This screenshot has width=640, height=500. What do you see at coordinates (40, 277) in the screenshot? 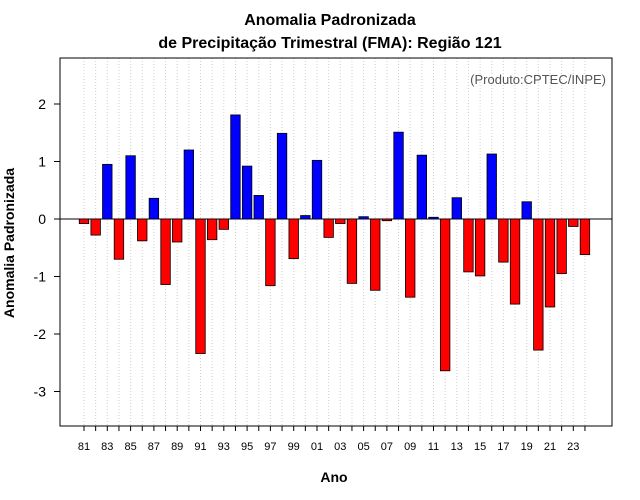
I see `y-tick-label: -1` at bounding box center [40, 277].